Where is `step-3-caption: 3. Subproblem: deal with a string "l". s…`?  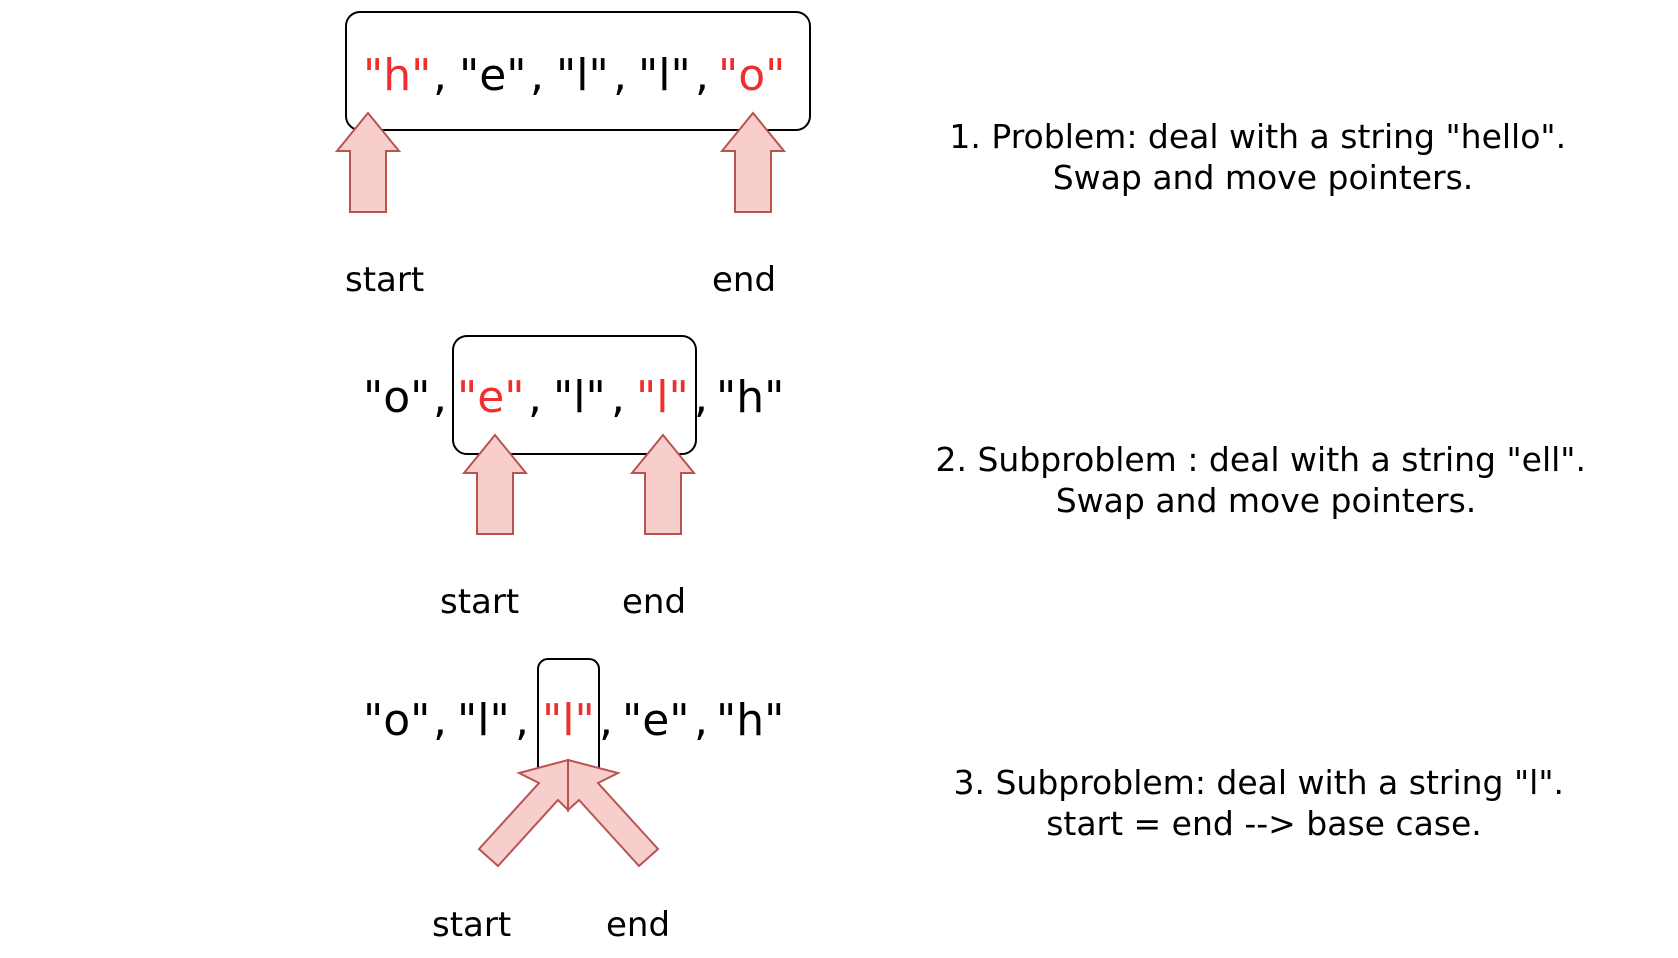
step-3-caption: 3. Subproblem: deal with a string "l". s… is located at coordinates (1263, 803).